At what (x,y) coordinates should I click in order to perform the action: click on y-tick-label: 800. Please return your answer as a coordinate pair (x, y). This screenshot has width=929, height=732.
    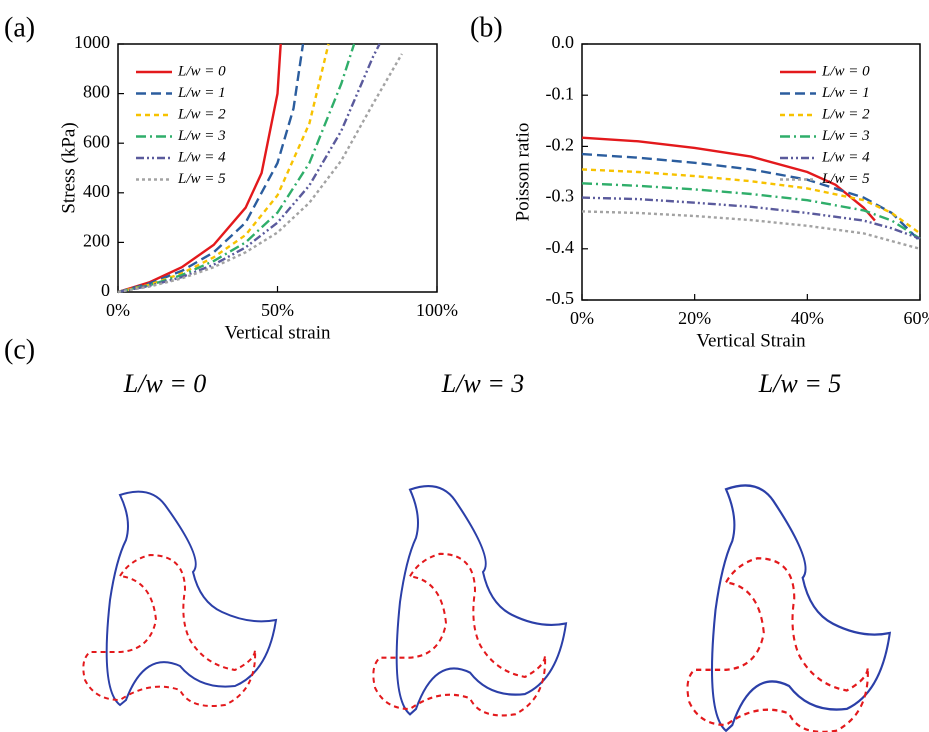
    Looking at the image, I should click on (96, 92).